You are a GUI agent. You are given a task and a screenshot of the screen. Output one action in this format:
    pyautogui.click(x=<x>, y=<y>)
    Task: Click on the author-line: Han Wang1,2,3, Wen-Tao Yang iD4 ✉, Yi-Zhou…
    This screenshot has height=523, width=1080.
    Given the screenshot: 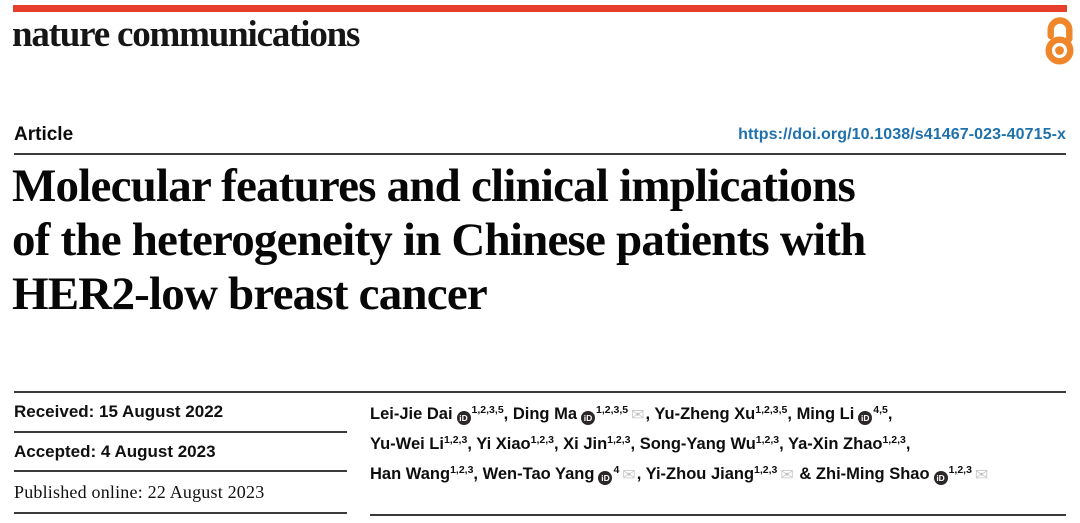 What is the action you would take?
    pyautogui.click(x=679, y=474)
    